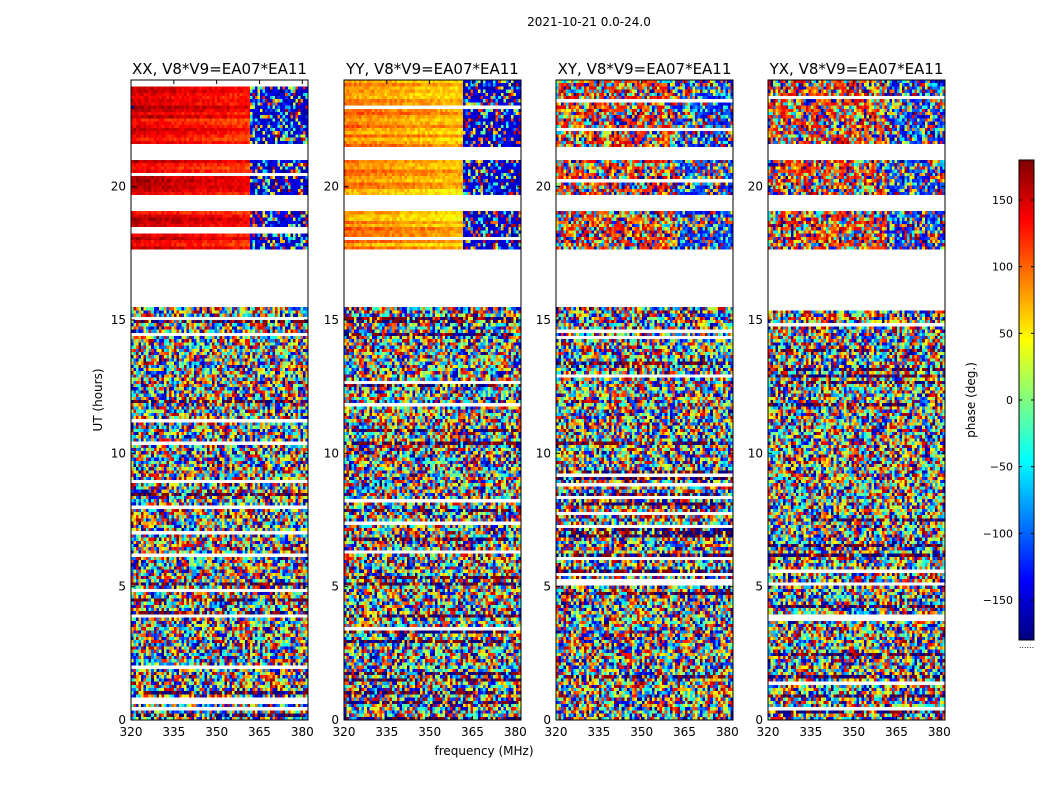 The image size is (1050, 800). I want to click on colorbar-tick-label: −100, so click(998, 533).